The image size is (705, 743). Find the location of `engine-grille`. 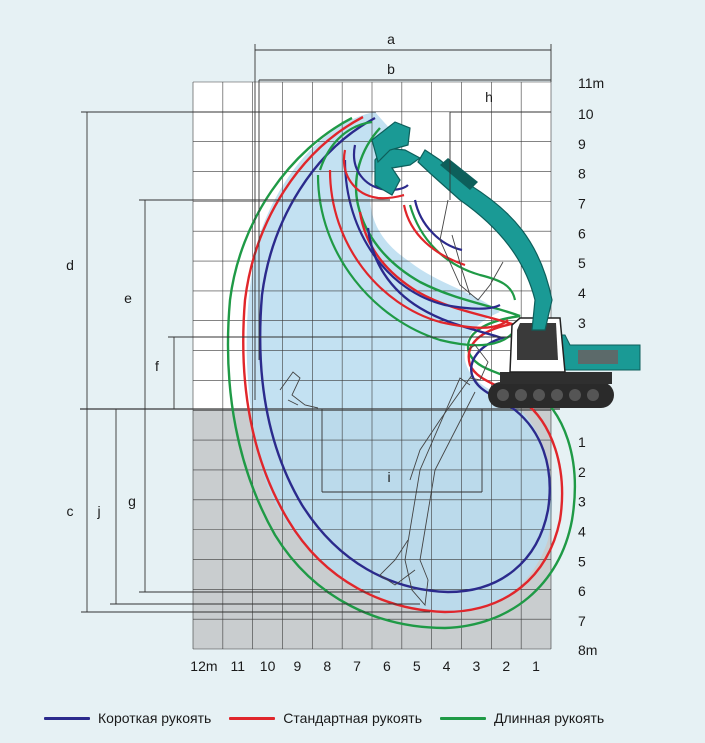

engine-grille is located at coordinates (598, 357).